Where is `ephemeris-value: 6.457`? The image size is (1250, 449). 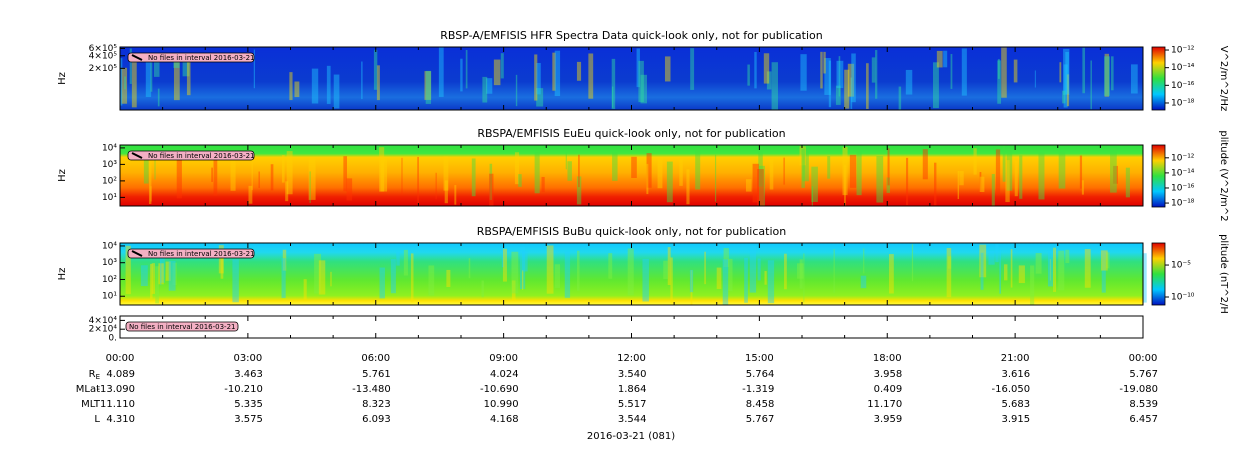
ephemeris-value: 6.457 is located at coordinates (1143, 419).